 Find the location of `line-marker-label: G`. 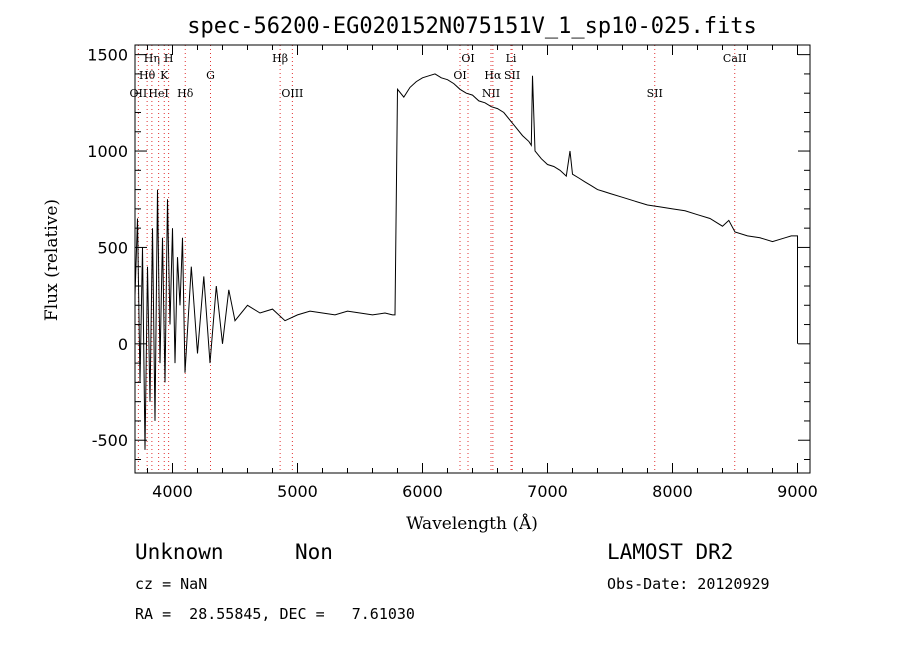

line-marker-label: G is located at coordinates (210, 75).